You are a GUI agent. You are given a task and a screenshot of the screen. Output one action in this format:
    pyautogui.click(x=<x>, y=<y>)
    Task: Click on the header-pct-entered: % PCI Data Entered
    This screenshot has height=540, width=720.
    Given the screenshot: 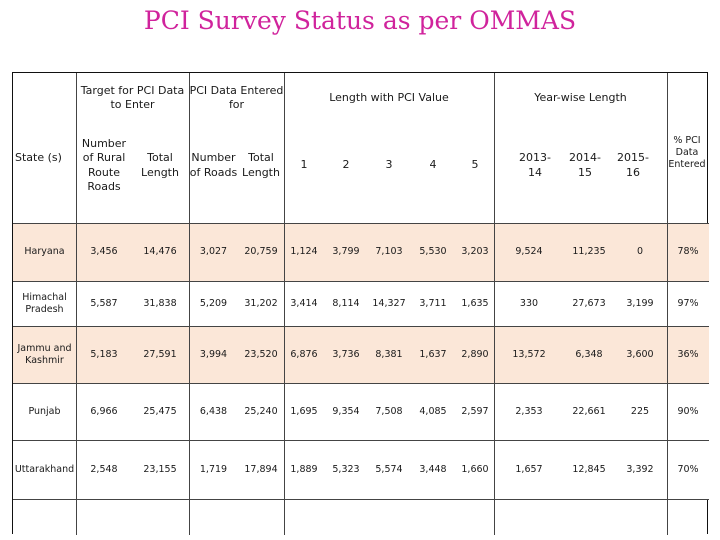 What is the action you would take?
    pyautogui.click(x=687, y=152)
    